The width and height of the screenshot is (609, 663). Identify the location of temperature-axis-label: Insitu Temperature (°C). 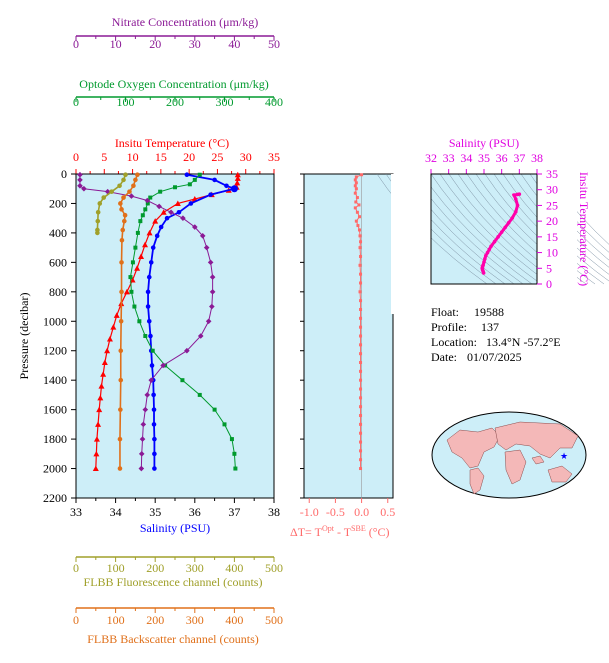
(172, 143).